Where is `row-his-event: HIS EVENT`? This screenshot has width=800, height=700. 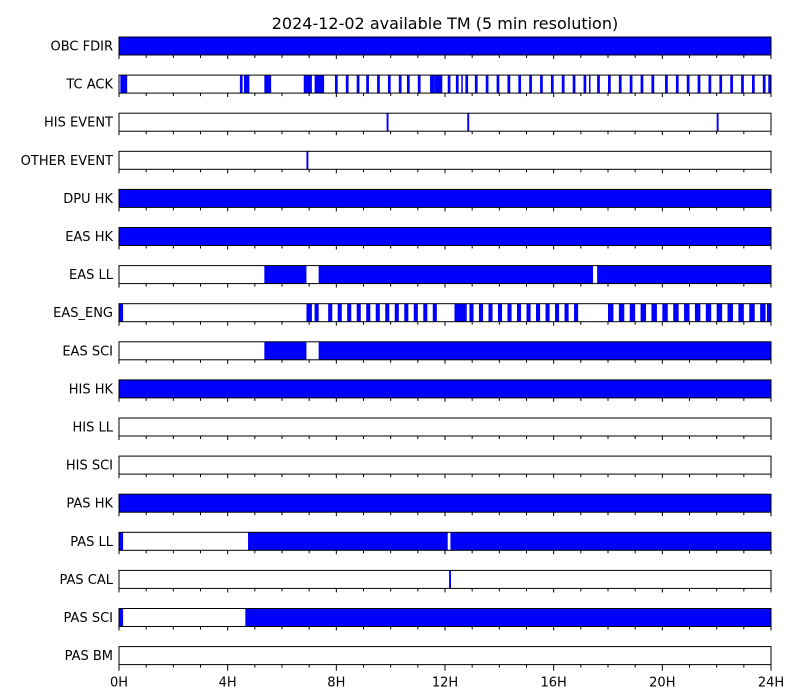 row-his-event: HIS EVENT is located at coordinates (408, 124).